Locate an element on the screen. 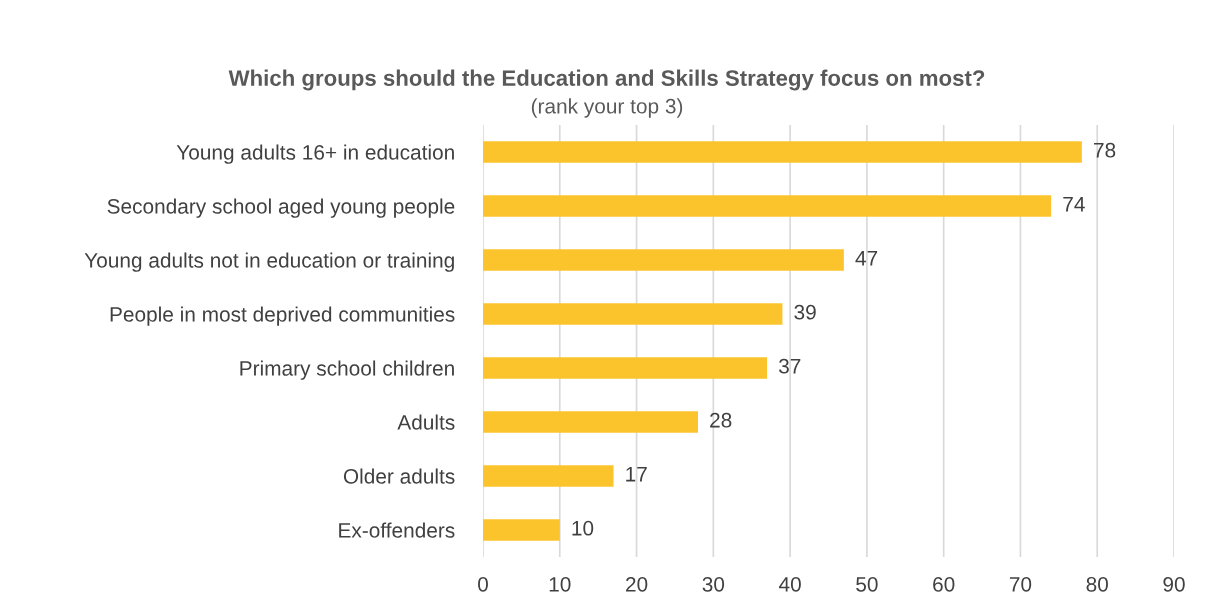 The image size is (1214, 610). data-label: 17 is located at coordinates (636, 474).